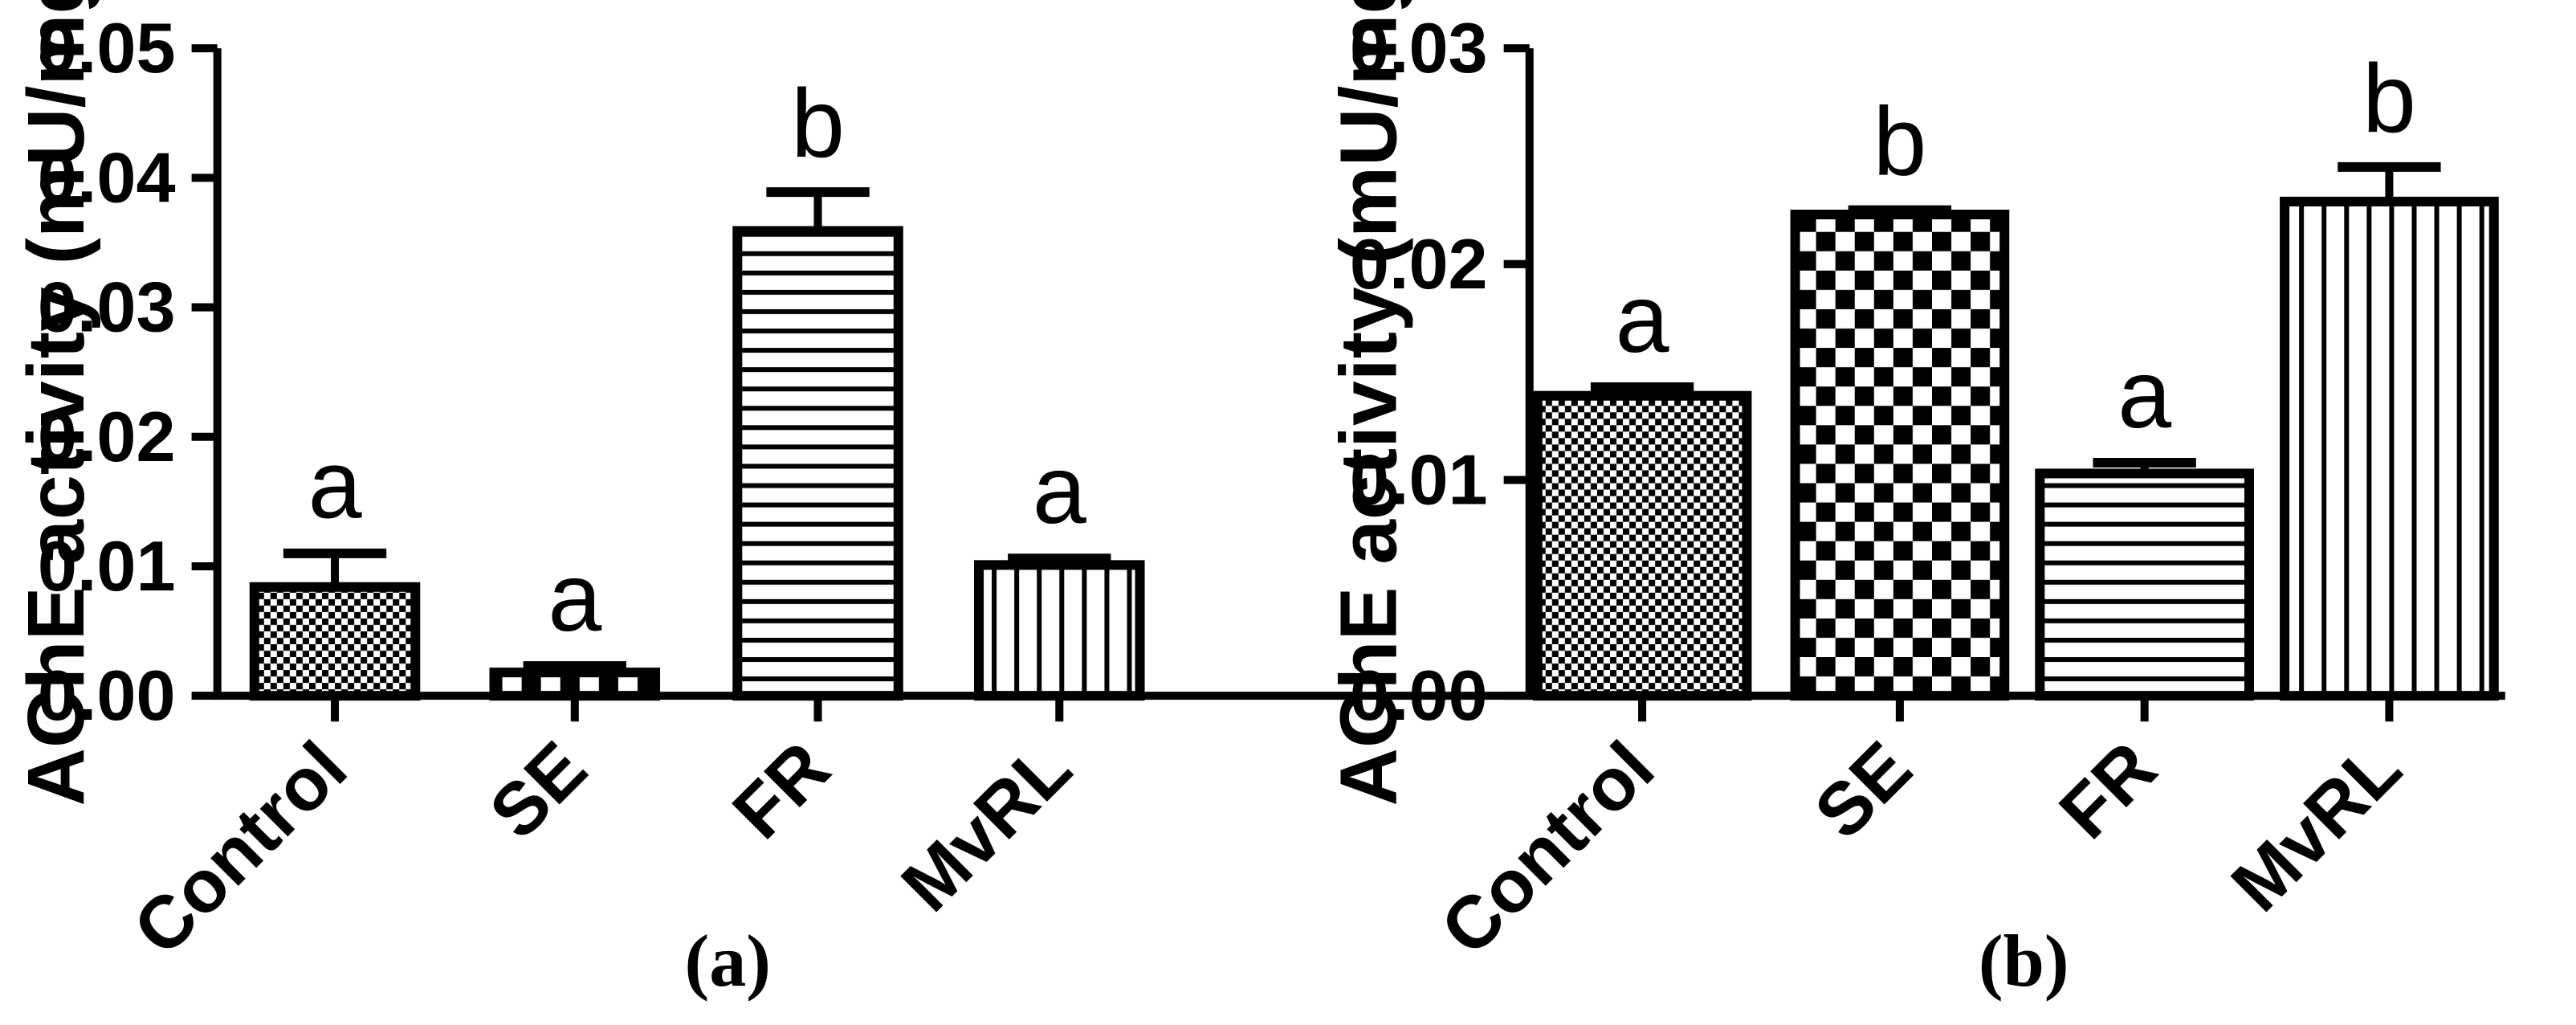 Image resolution: width=2576 pixels, height=1025 pixels. What do you see at coordinates (107, 48) in the screenshot?
I see `y-tick-label: 0.05` at bounding box center [107, 48].